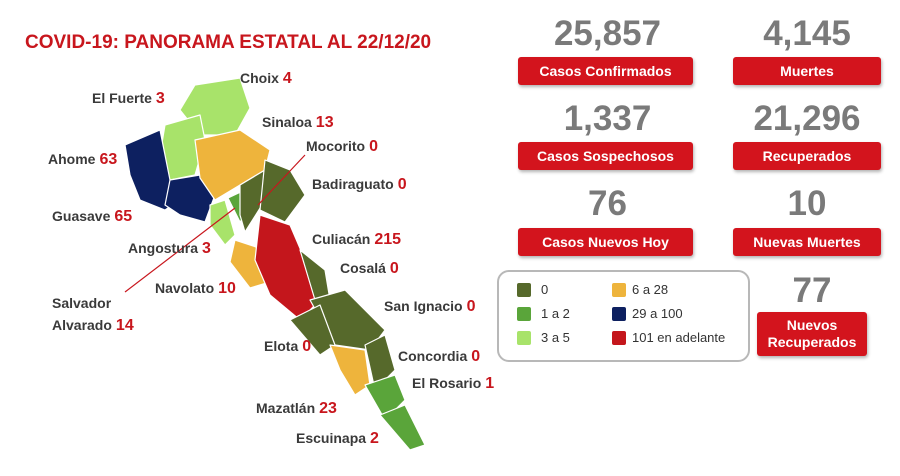  Describe the element at coordinates (605, 156) in the screenshot. I see `stat-label: Casos Sospechosos` at that location.